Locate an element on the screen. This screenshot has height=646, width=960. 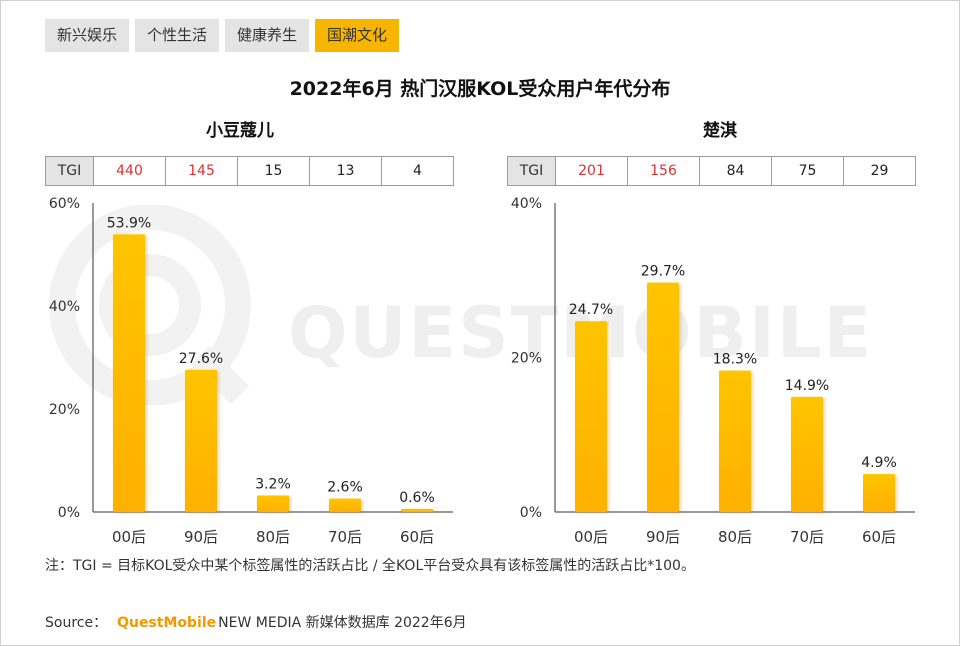
tgi-cell: 145 is located at coordinates (201, 171).